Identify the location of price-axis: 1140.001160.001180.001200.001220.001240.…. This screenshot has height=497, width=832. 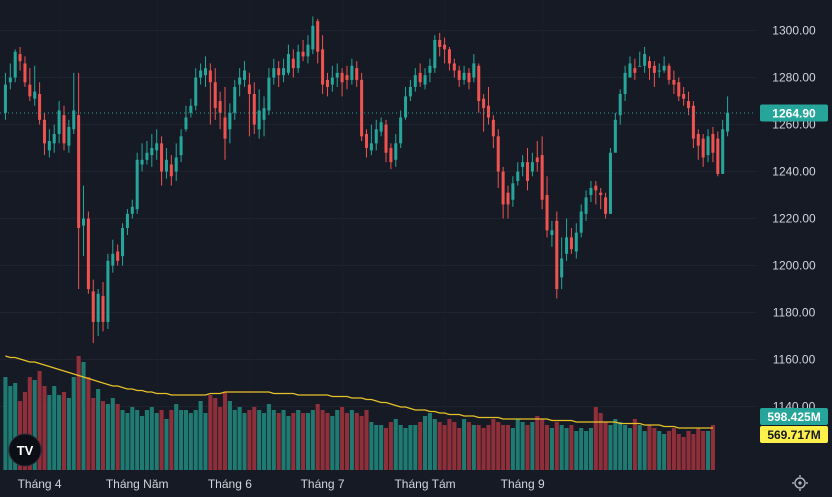
(794, 219).